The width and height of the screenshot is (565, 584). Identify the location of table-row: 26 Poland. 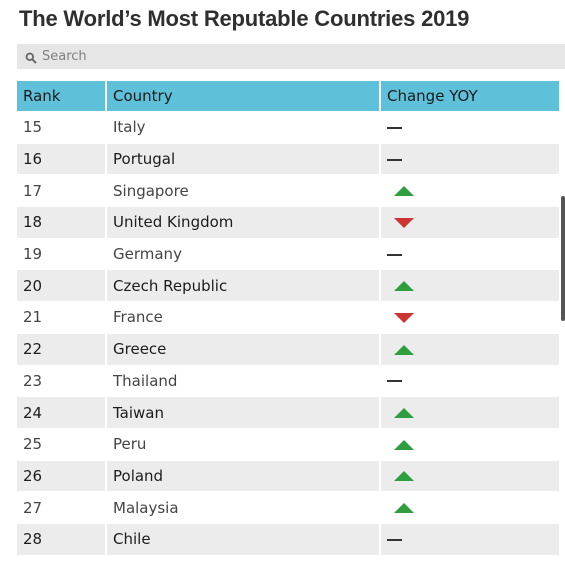
(288, 475).